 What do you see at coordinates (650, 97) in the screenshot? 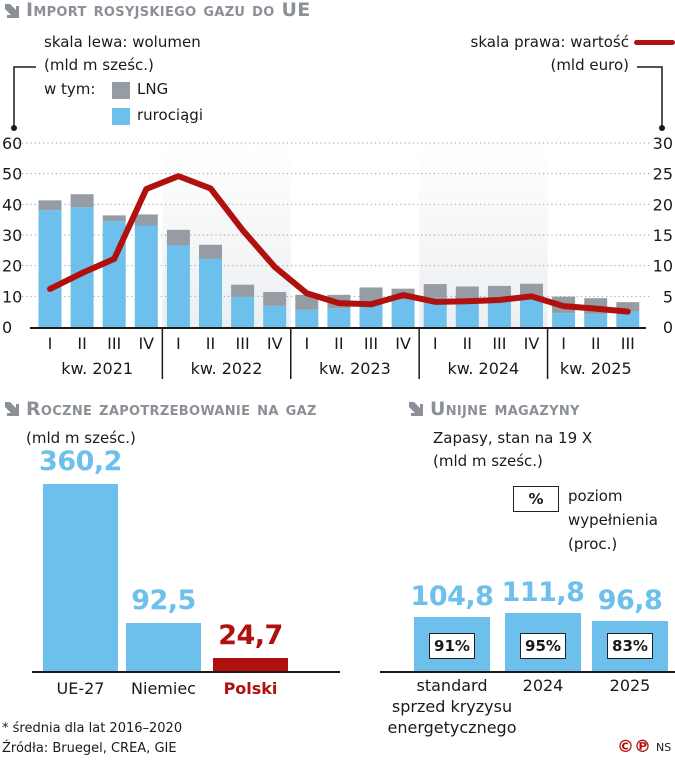
I see `right-axis-bracket` at bounding box center [650, 97].